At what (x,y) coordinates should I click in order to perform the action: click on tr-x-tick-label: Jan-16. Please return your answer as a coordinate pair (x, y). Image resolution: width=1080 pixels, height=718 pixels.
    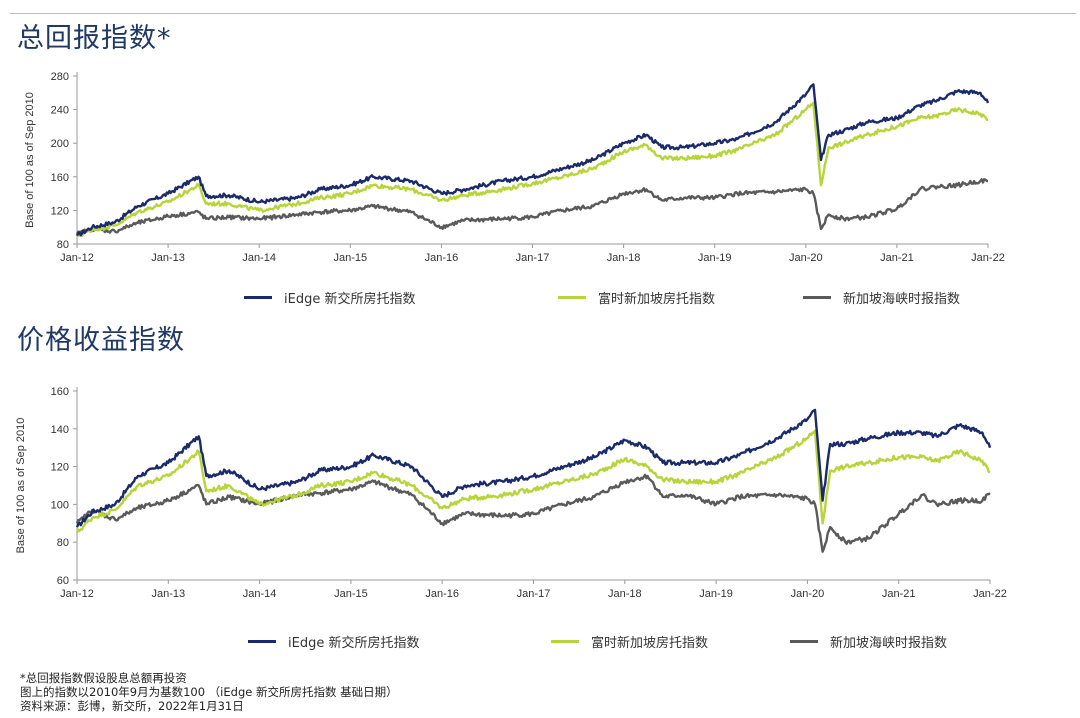
    Looking at the image, I should click on (442, 258).